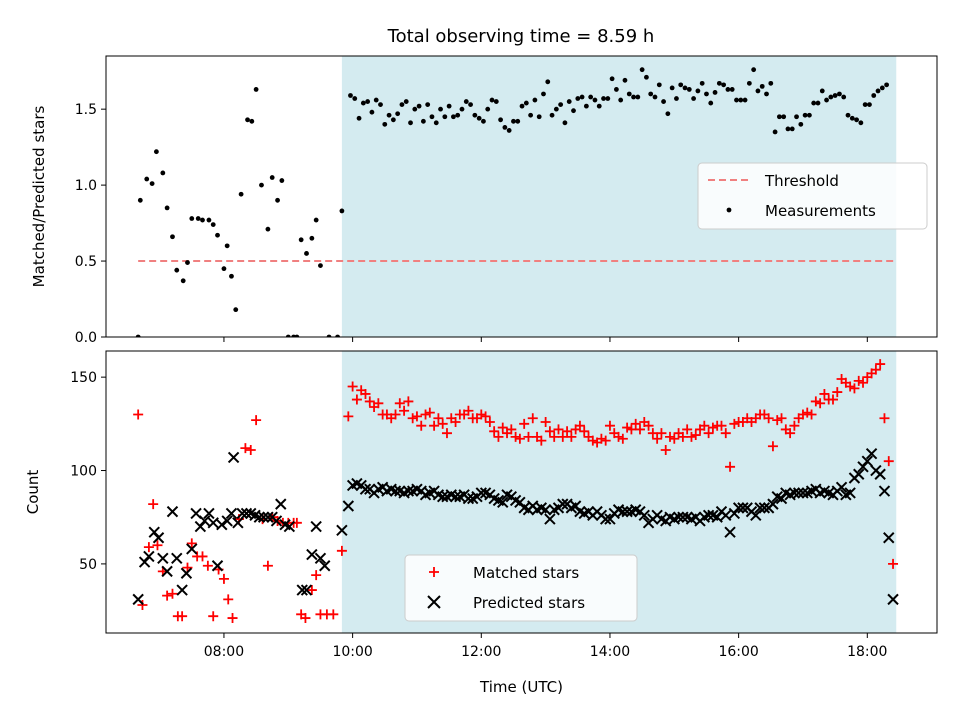  Describe the element at coordinates (738, 652) in the screenshot. I see `x-tick-label: 16:00` at that location.